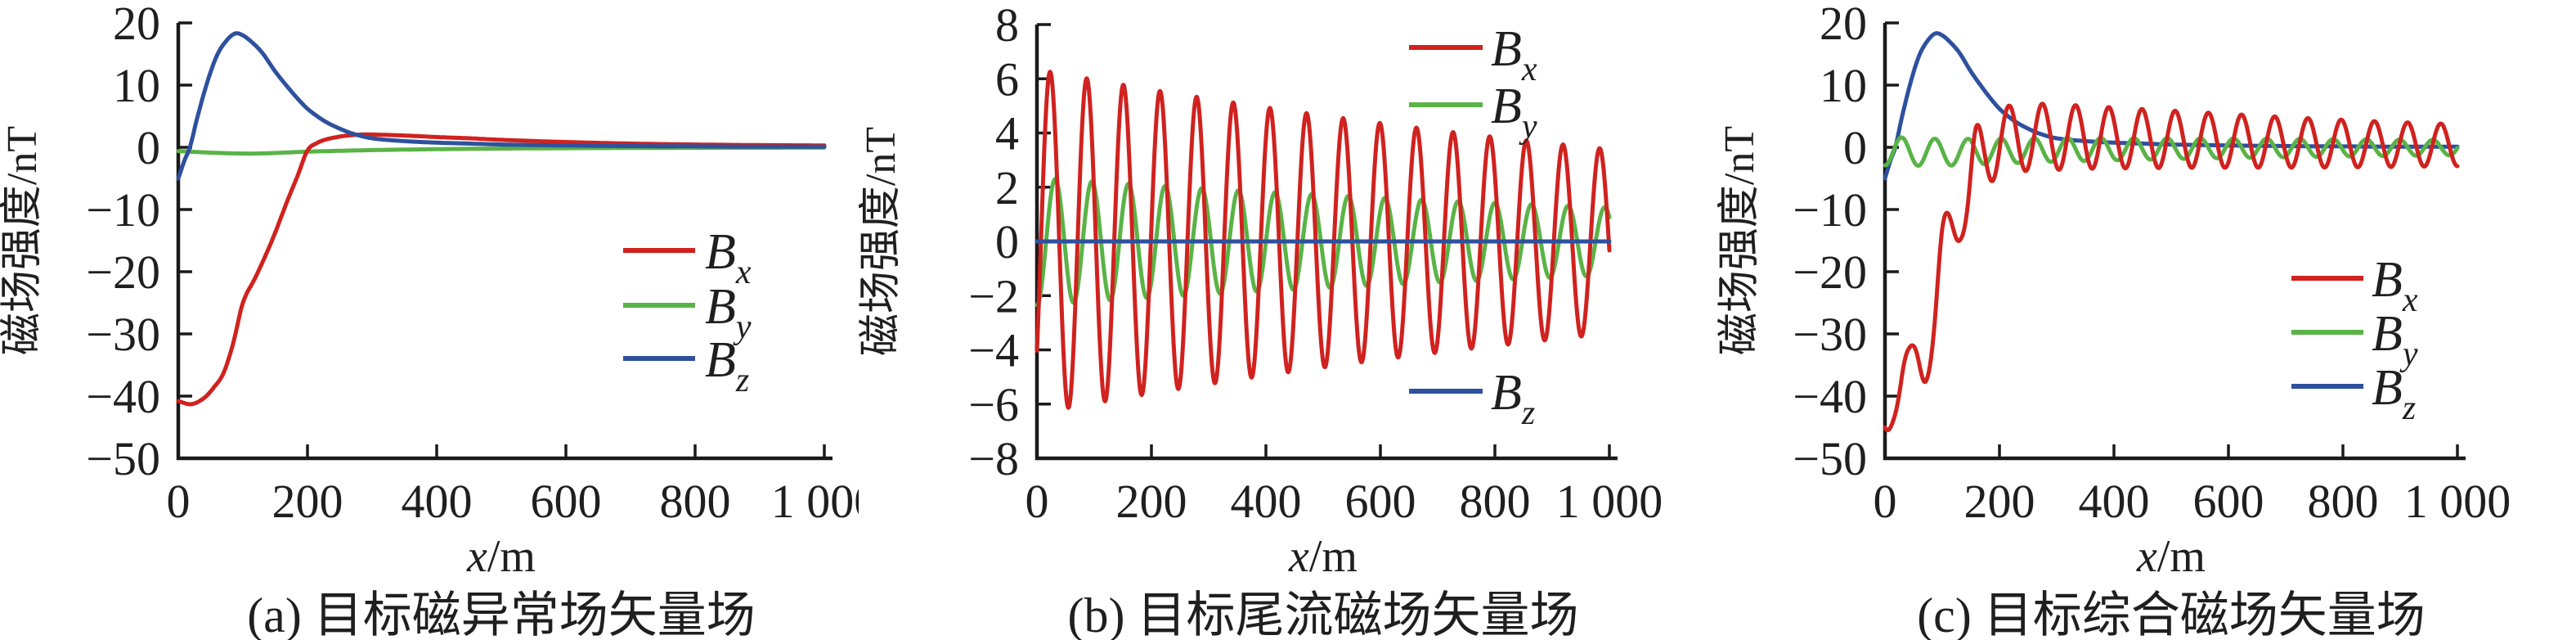  What do you see at coordinates (2171, 614) in the screenshot?
I see `caption-c: (c) 目标综合磁场矢量场` at bounding box center [2171, 614].